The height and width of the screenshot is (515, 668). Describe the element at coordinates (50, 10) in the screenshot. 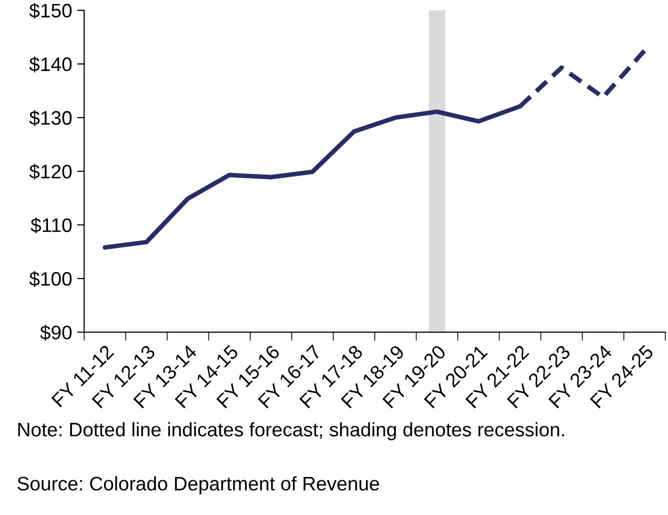

I see `y-tick-label: $150` at that location.